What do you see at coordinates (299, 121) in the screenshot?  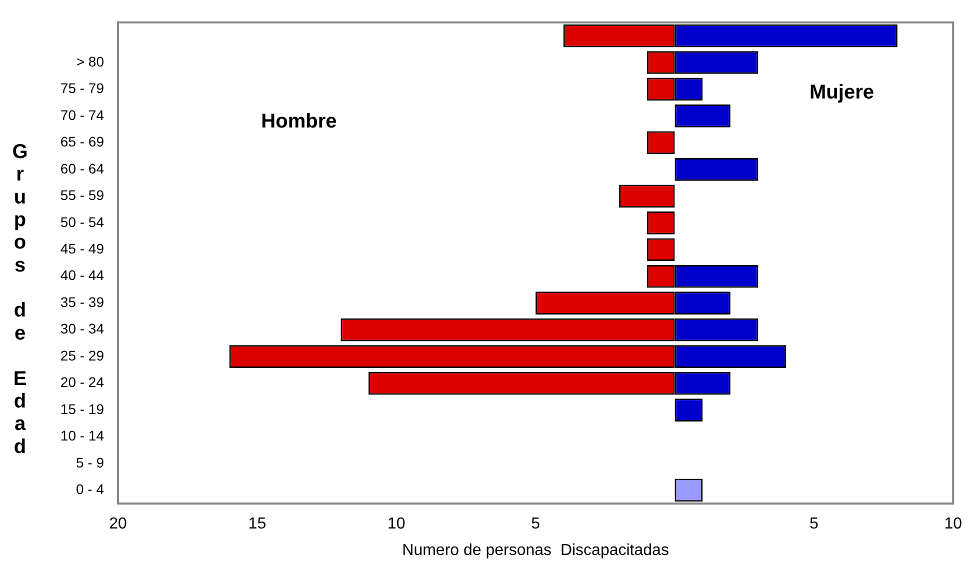 I see `annotation: Hombre` at bounding box center [299, 121].